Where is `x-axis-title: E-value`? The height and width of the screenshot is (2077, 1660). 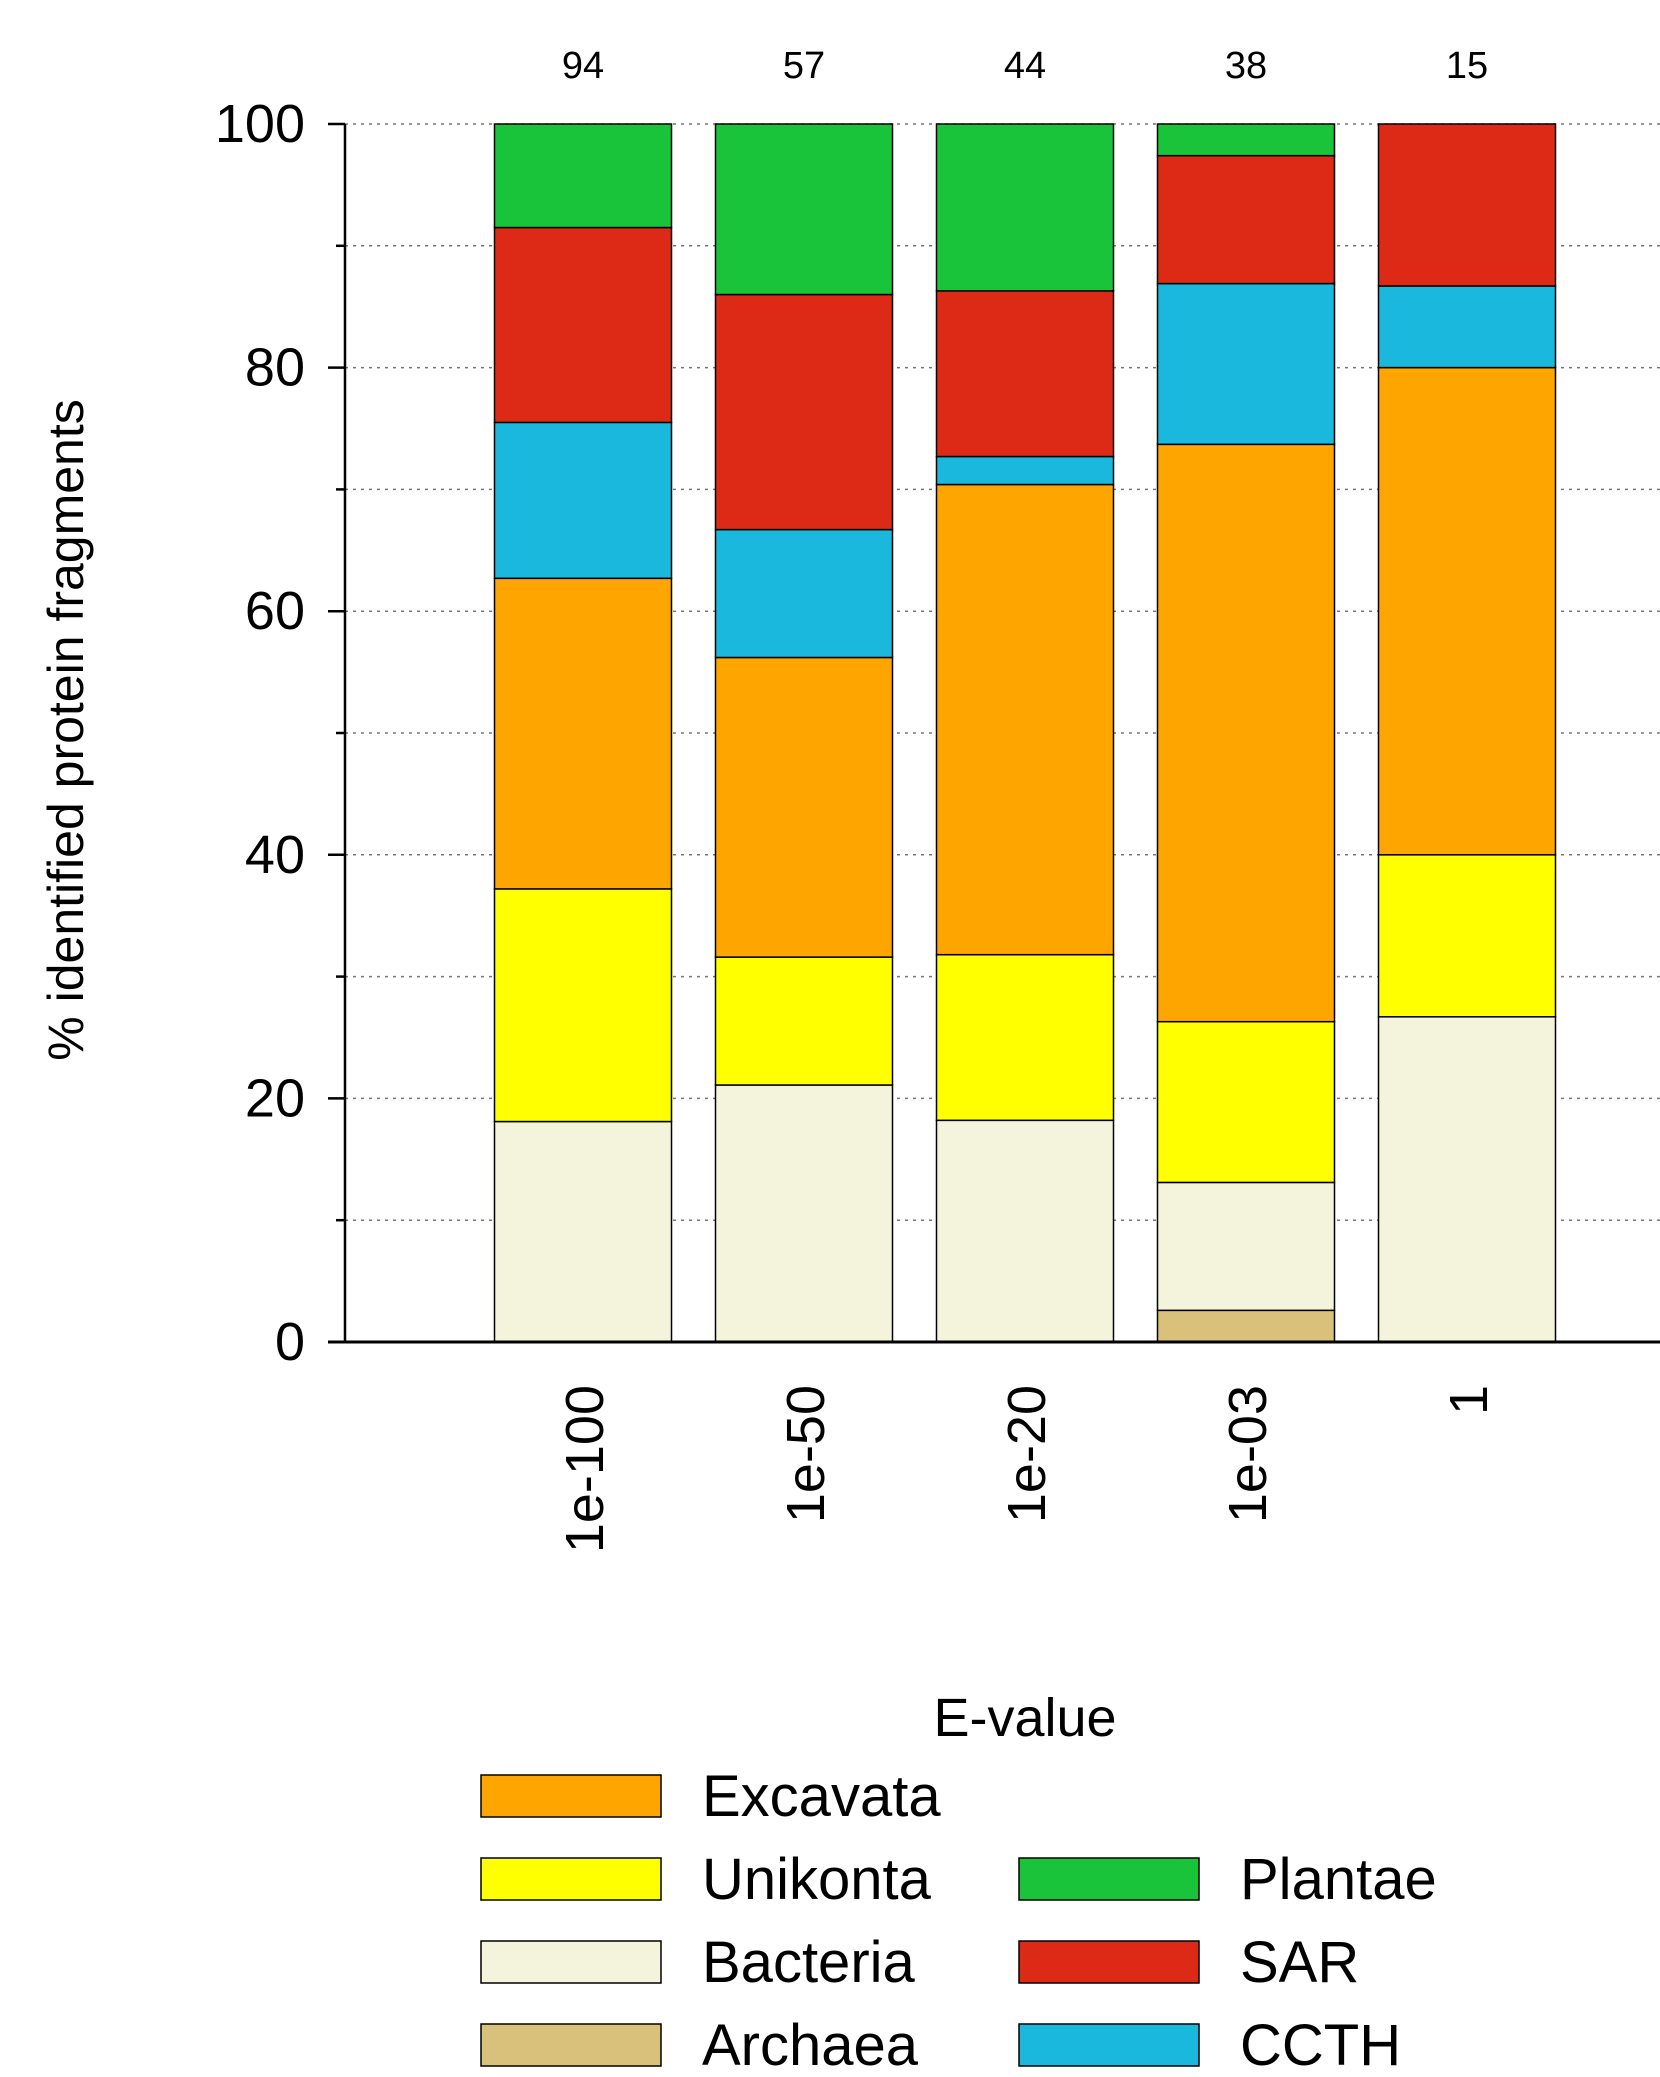
x-axis-title: E-value is located at coordinates (1024, 1718).